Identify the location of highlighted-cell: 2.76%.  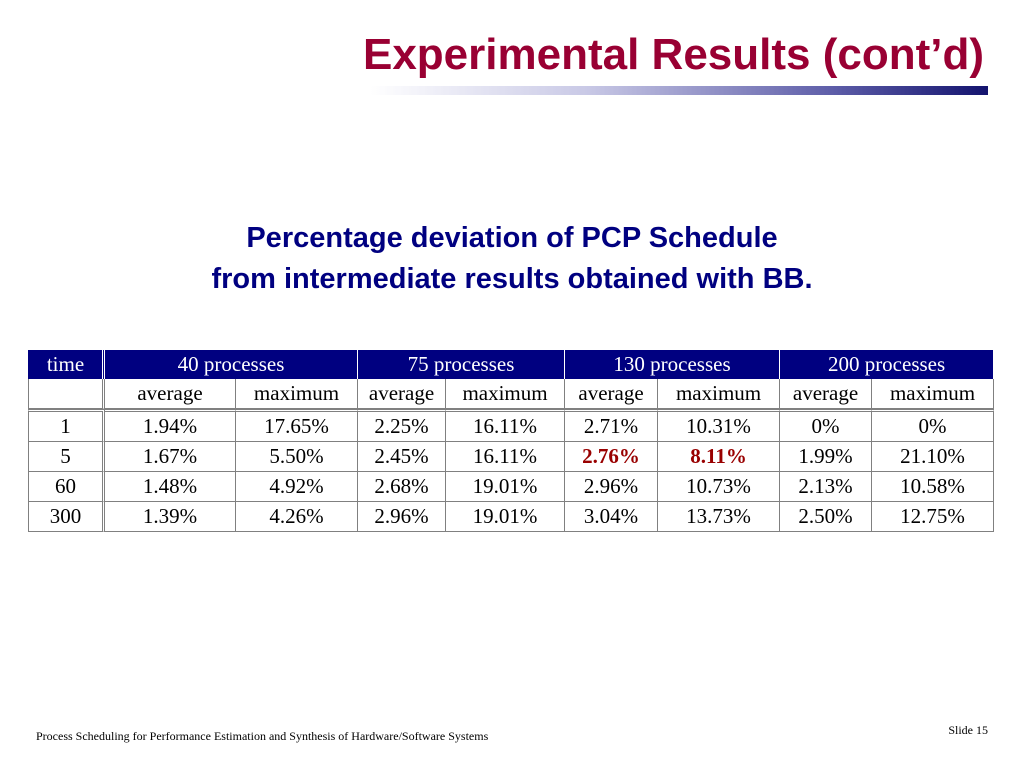
(612, 457).